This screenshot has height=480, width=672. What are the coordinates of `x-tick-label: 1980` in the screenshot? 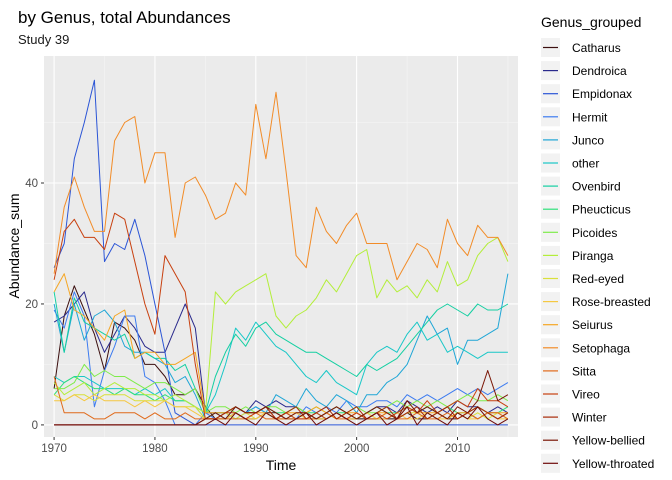 It's located at (155, 449).